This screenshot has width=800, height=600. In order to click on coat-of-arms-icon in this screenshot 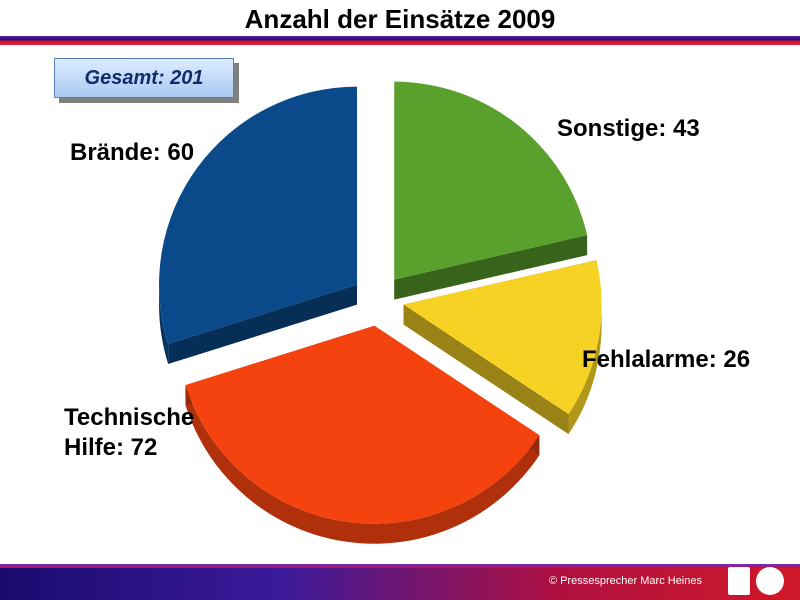, I will do `click(739, 581)`.